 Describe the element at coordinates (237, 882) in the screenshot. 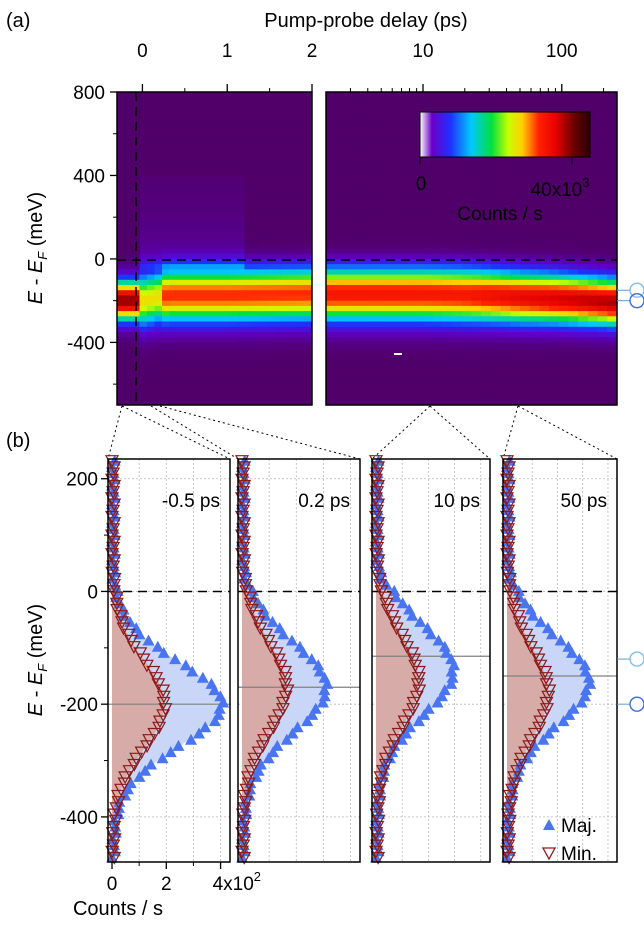

I see `x-tick-label: 4x10²` at that location.